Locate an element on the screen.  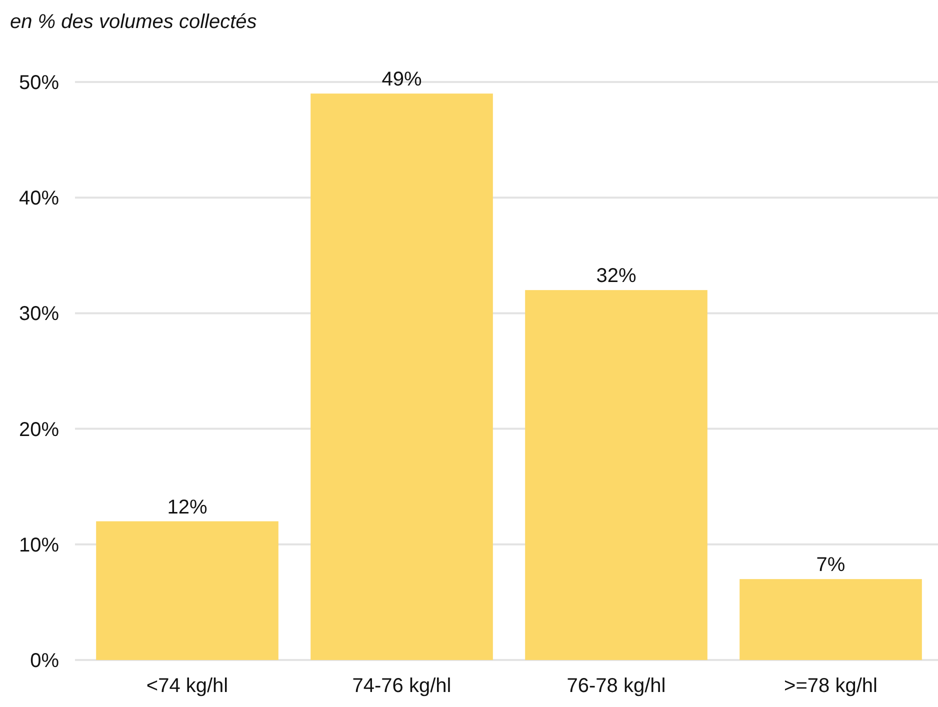
x-tick-label: >=78 kg/hl is located at coordinates (831, 686).